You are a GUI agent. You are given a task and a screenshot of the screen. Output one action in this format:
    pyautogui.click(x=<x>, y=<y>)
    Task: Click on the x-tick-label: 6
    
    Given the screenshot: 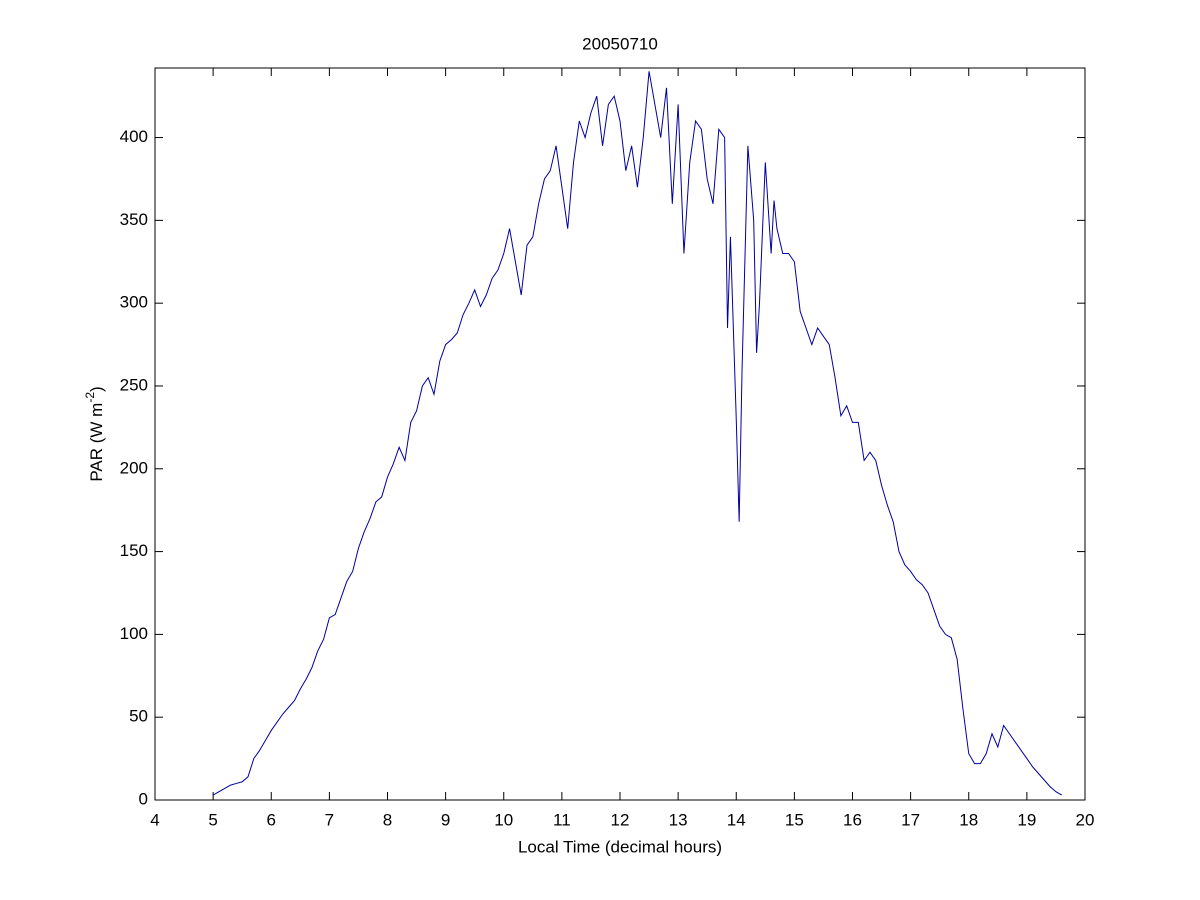 What is the action you would take?
    pyautogui.click(x=271, y=819)
    